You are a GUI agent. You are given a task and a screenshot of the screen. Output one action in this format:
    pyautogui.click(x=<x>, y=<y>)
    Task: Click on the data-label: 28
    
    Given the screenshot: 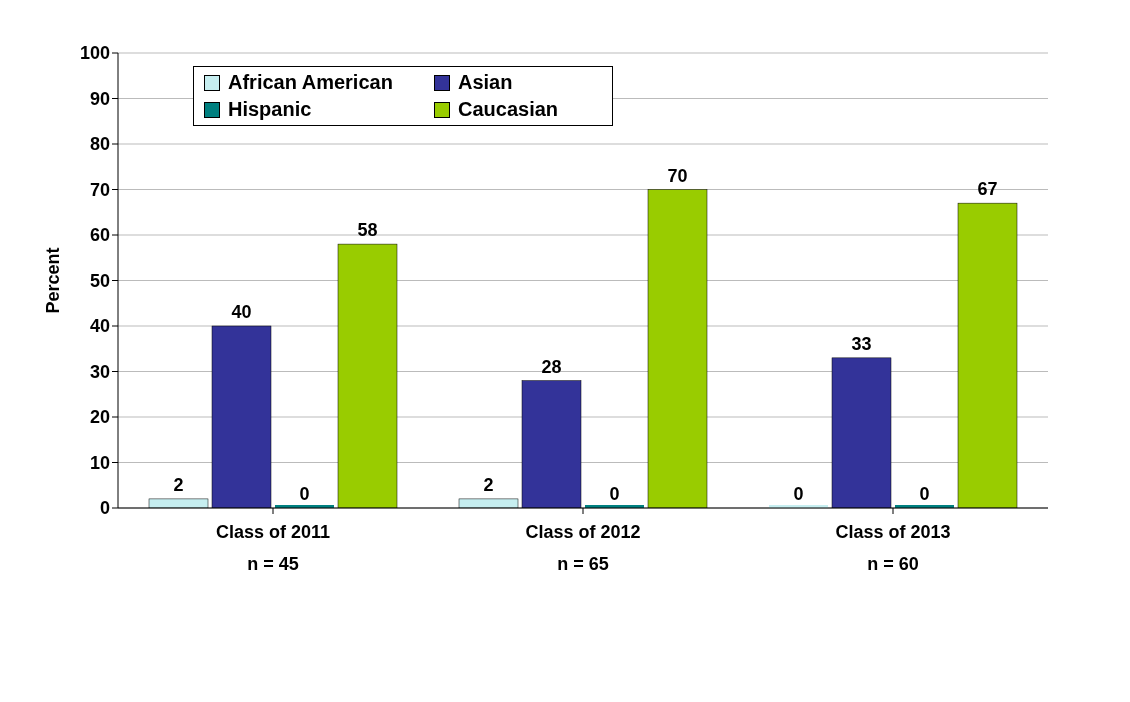 What is the action you would take?
    pyautogui.click(x=551, y=366)
    